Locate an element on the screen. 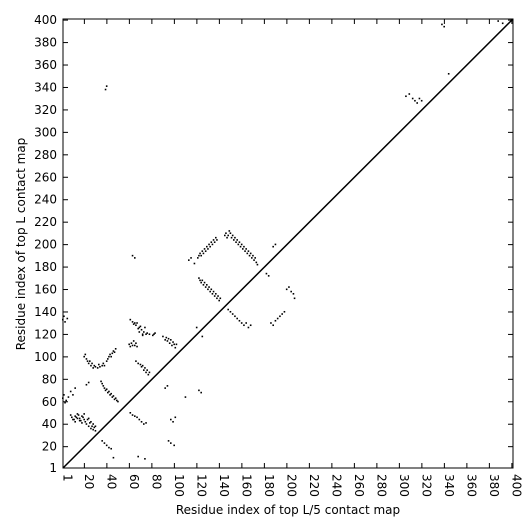  y-tick-label: 60 is located at coordinates (49, 402).